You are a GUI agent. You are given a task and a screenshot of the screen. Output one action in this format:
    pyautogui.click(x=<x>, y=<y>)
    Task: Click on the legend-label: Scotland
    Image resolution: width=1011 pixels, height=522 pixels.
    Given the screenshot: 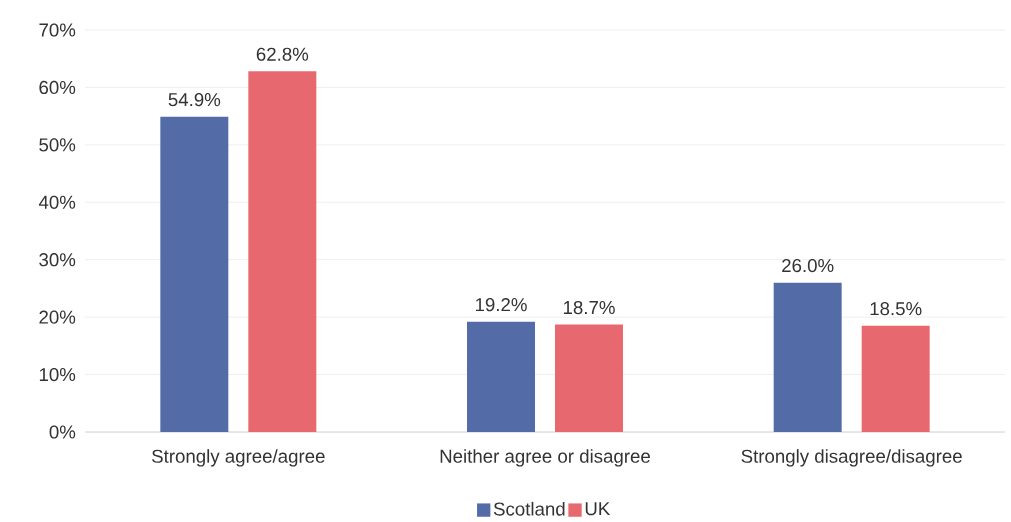 What is the action you would take?
    pyautogui.click(x=529, y=508)
    